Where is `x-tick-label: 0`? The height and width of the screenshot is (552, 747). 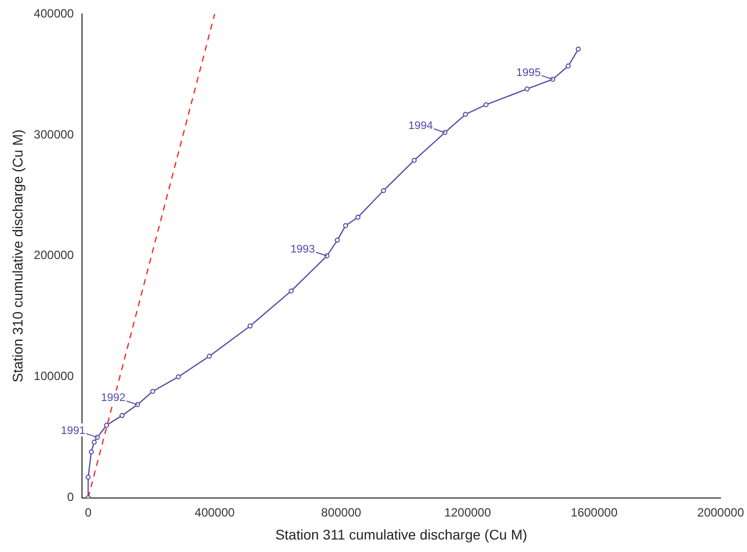 x-tick-label: 0 is located at coordinates (88, 512).